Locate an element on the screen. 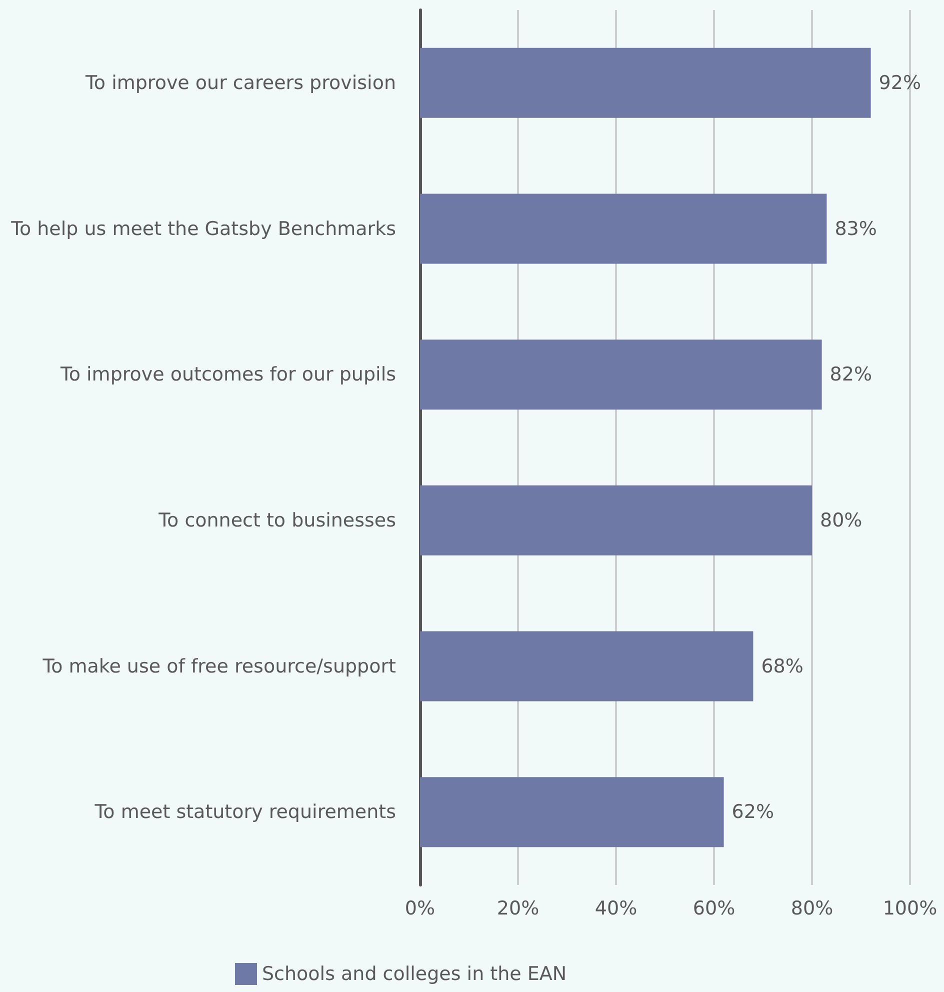 The height and width of the screenshot is (992, 944). y-tick-label: To meet statutory requirements is located at coordinates (245, 812).